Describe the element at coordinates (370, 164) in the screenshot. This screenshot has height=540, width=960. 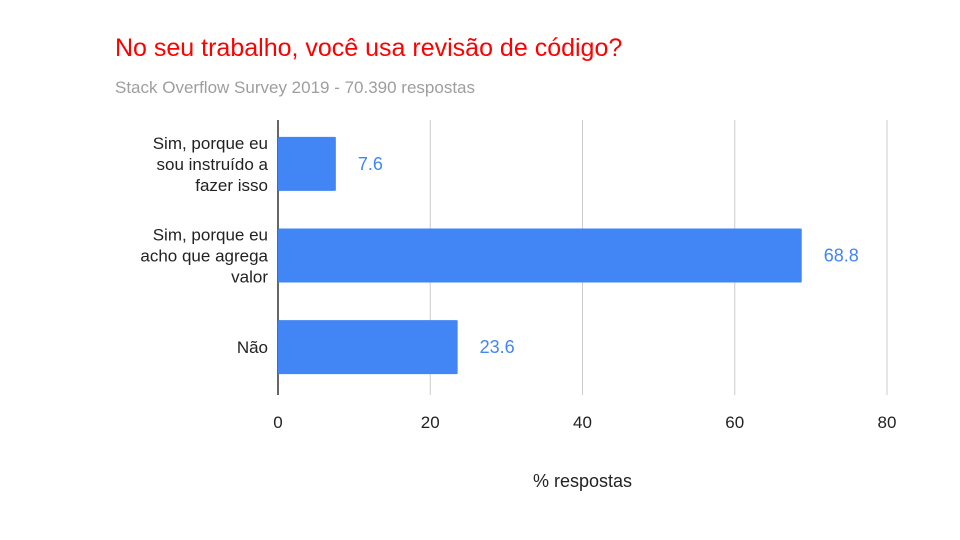
I see `data-label: 7.6` at that location.